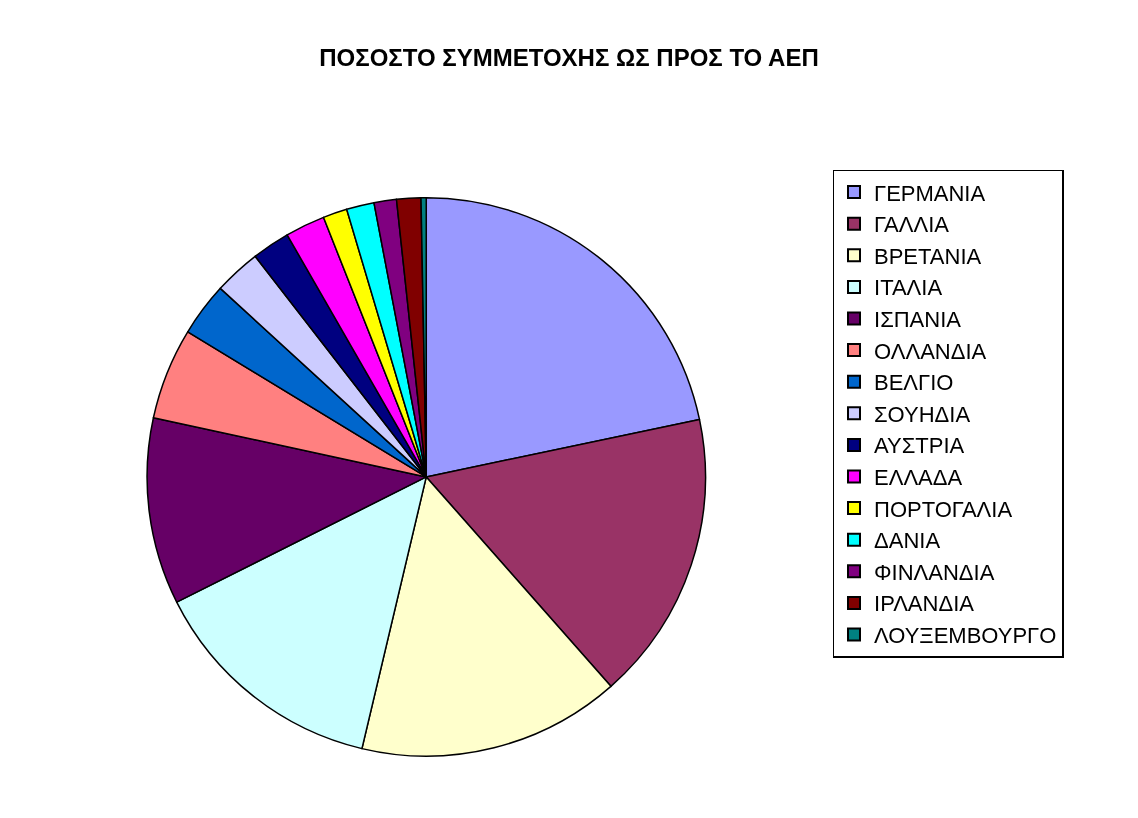 Image resolution: width=1138 pixels, height=818 pixels. Describe the element at coordinates (914, 383) in the screenshot. I see `legend-label: ΒΕΛΓΙΟ` at that location.